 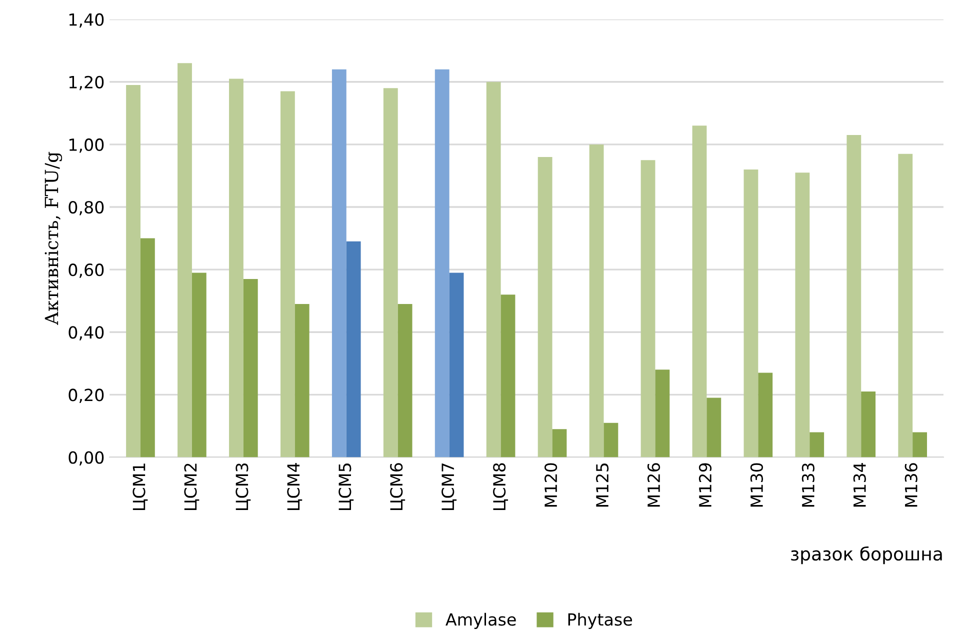 I want to click on x-tick-label: М130, so click(x=756, y=485).